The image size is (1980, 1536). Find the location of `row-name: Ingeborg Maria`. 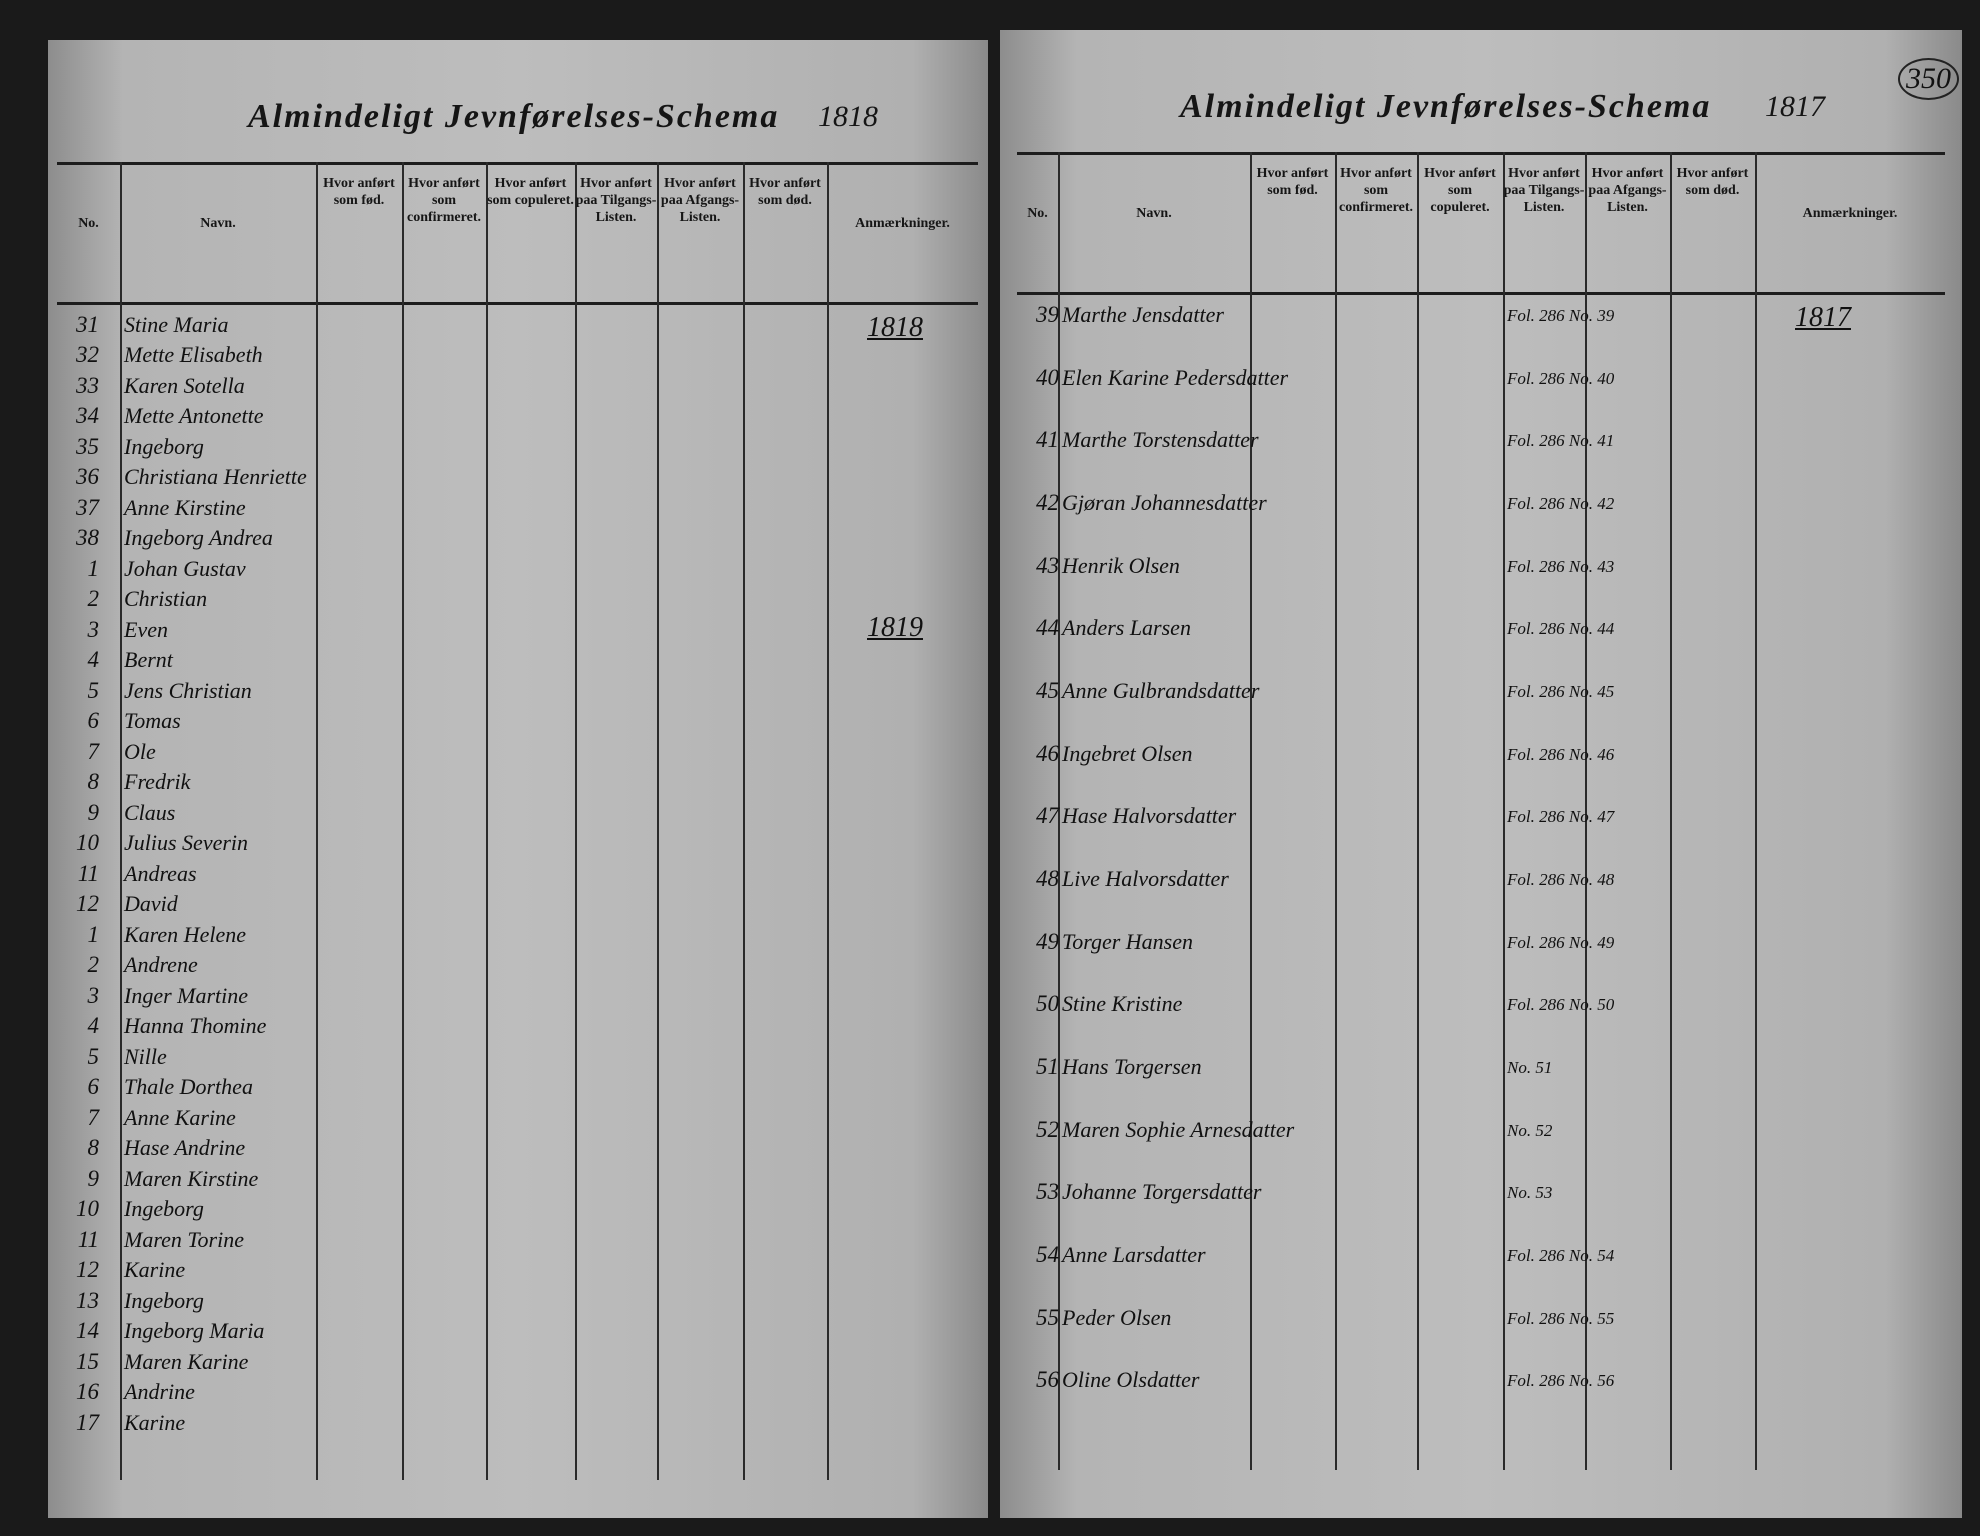

row-name: Ingeborg Maria is located at coordinates (194, 1331).